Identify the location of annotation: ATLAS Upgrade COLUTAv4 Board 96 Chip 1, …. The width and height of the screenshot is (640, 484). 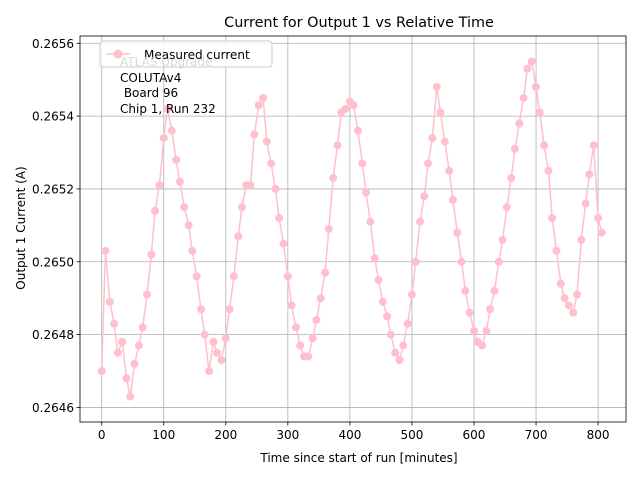
(168, 85).